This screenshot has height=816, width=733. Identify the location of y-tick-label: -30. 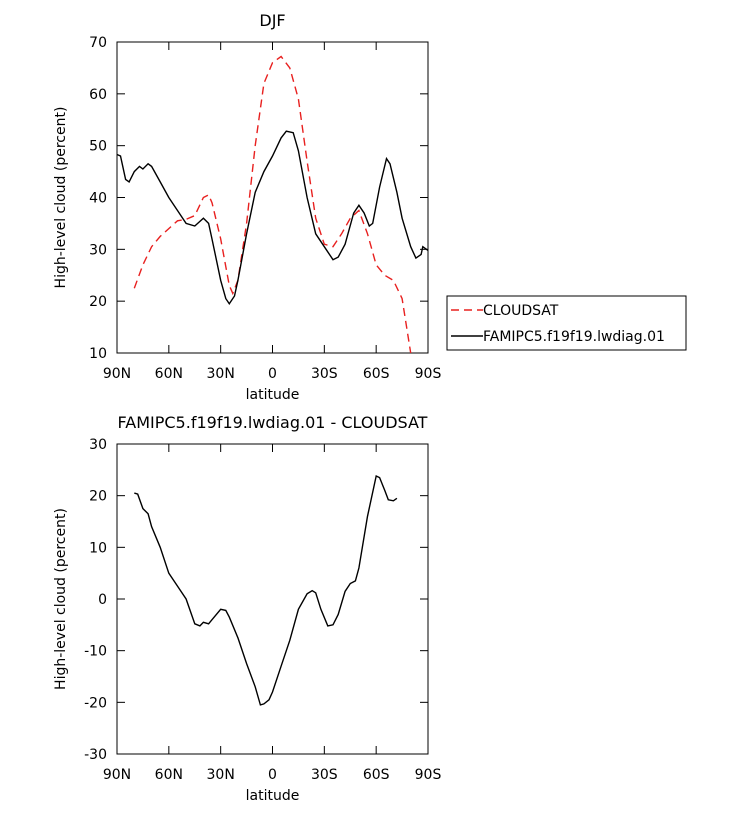
(95, 755).